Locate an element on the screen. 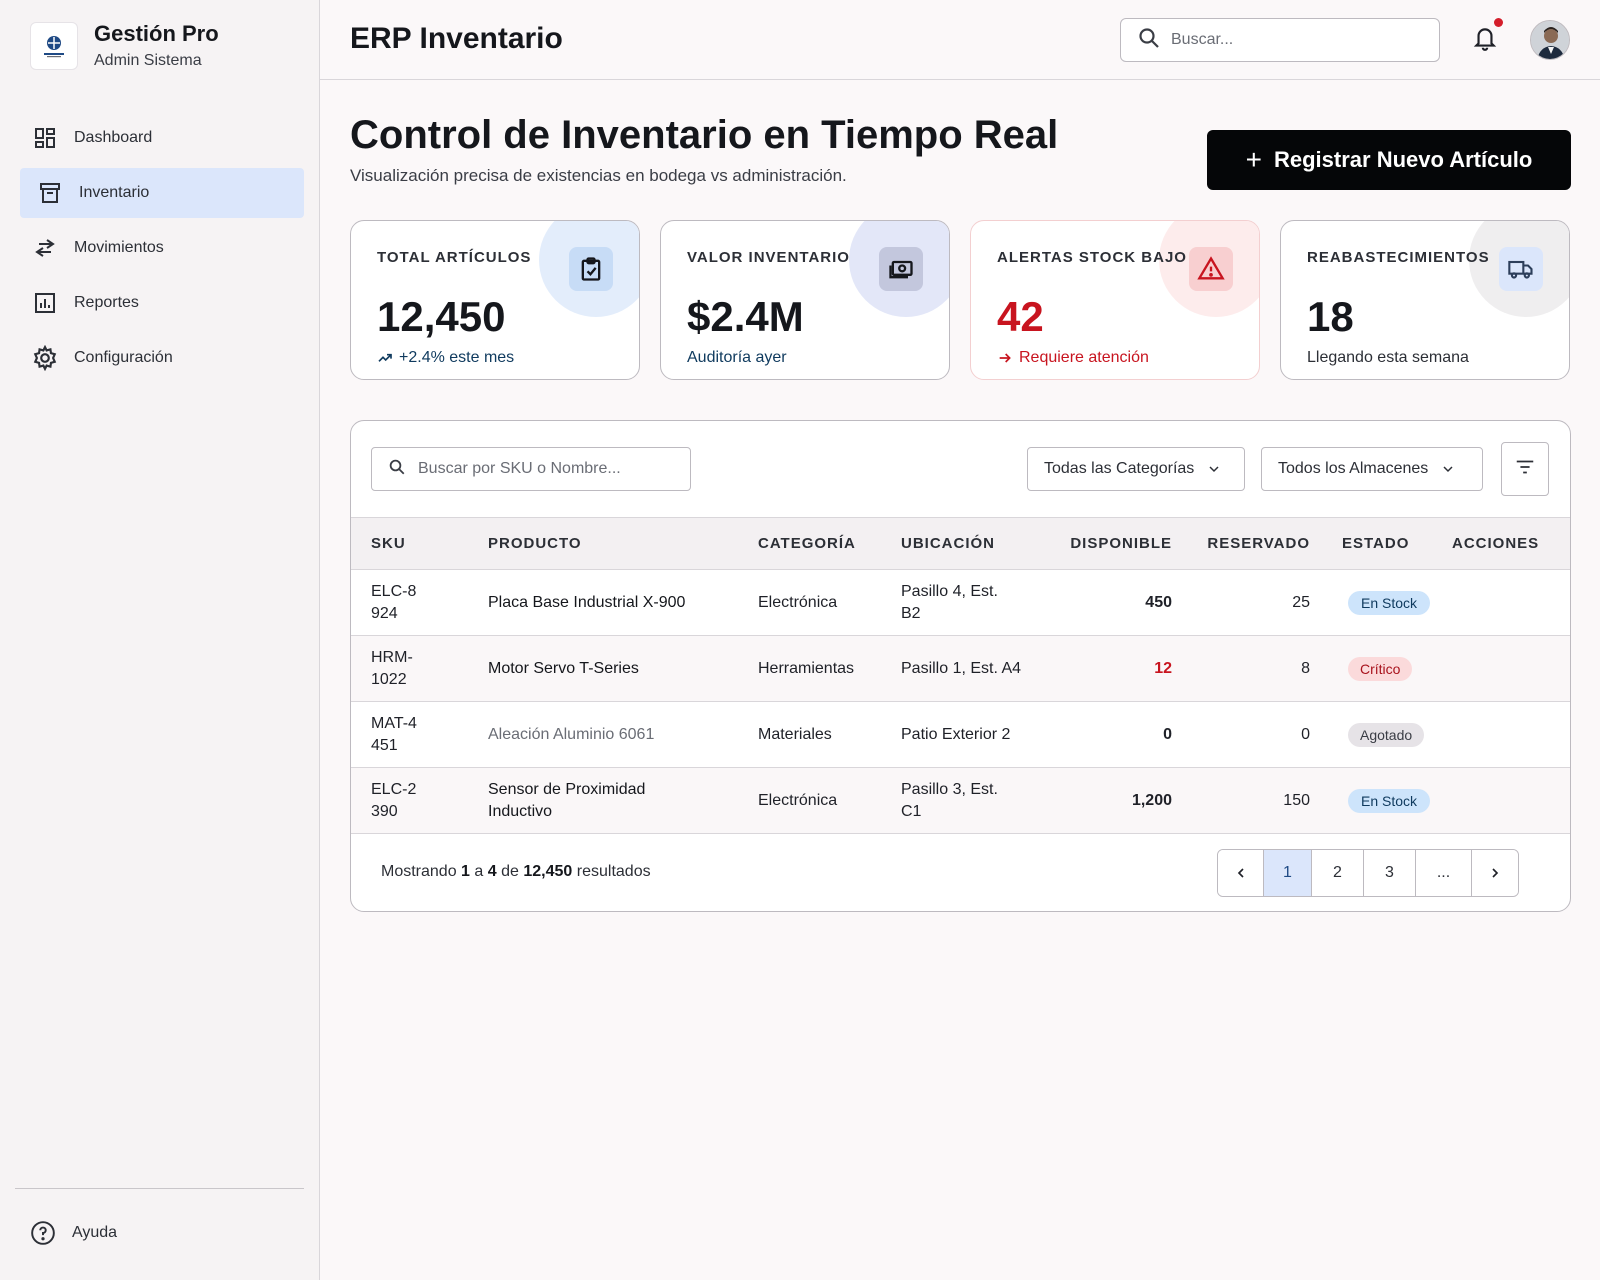 This screenshot has width=1600, height=1280. sidebar-item-dashboard: Dashboard is located at coordinates (162, 138).